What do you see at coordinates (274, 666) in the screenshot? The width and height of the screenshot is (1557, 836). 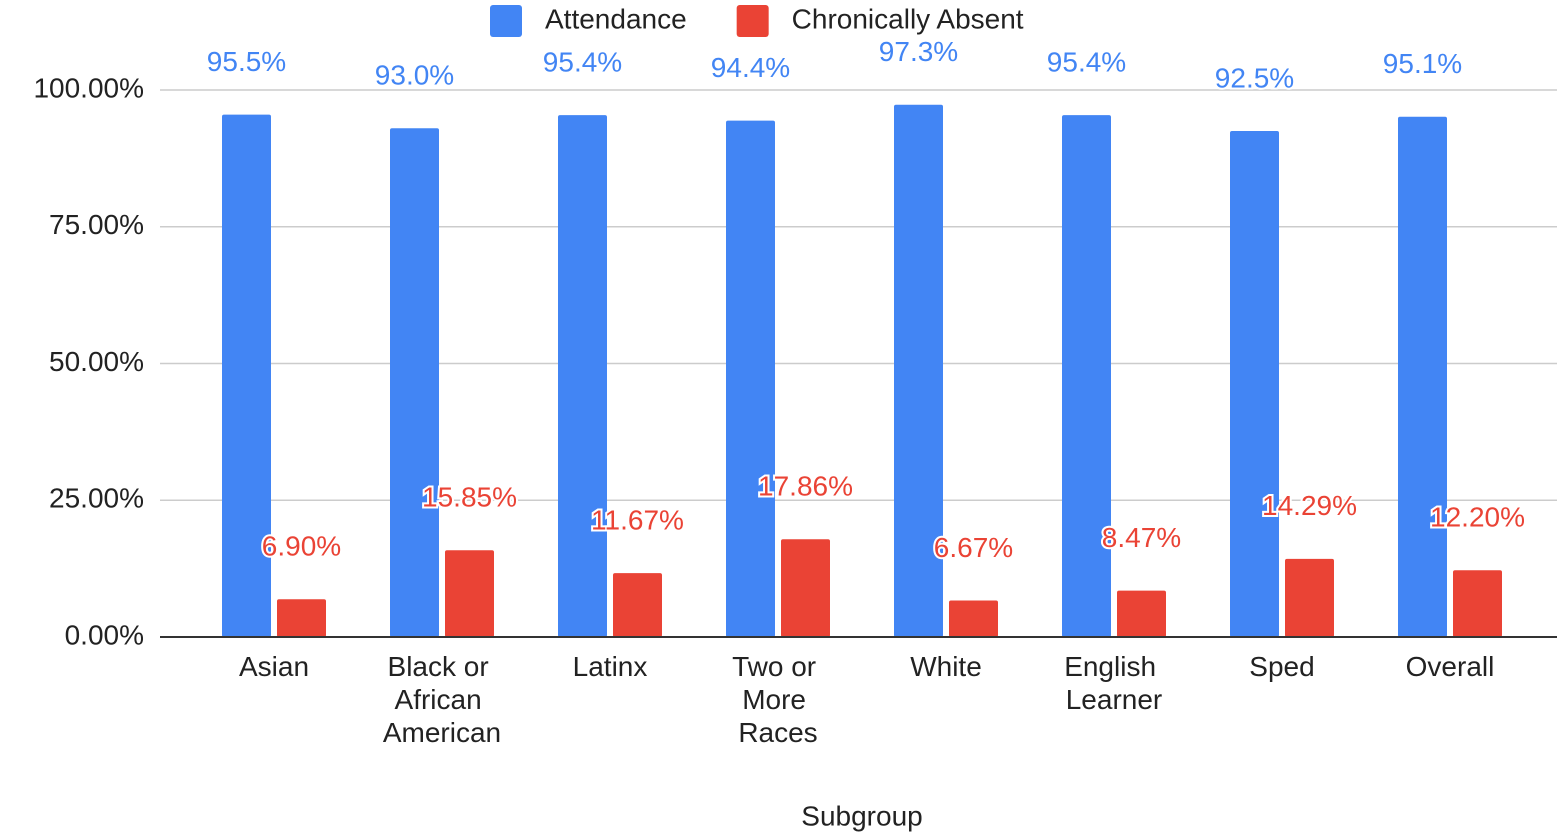 I see `x-tick-label: Asian` at bounding box center [274, 666].